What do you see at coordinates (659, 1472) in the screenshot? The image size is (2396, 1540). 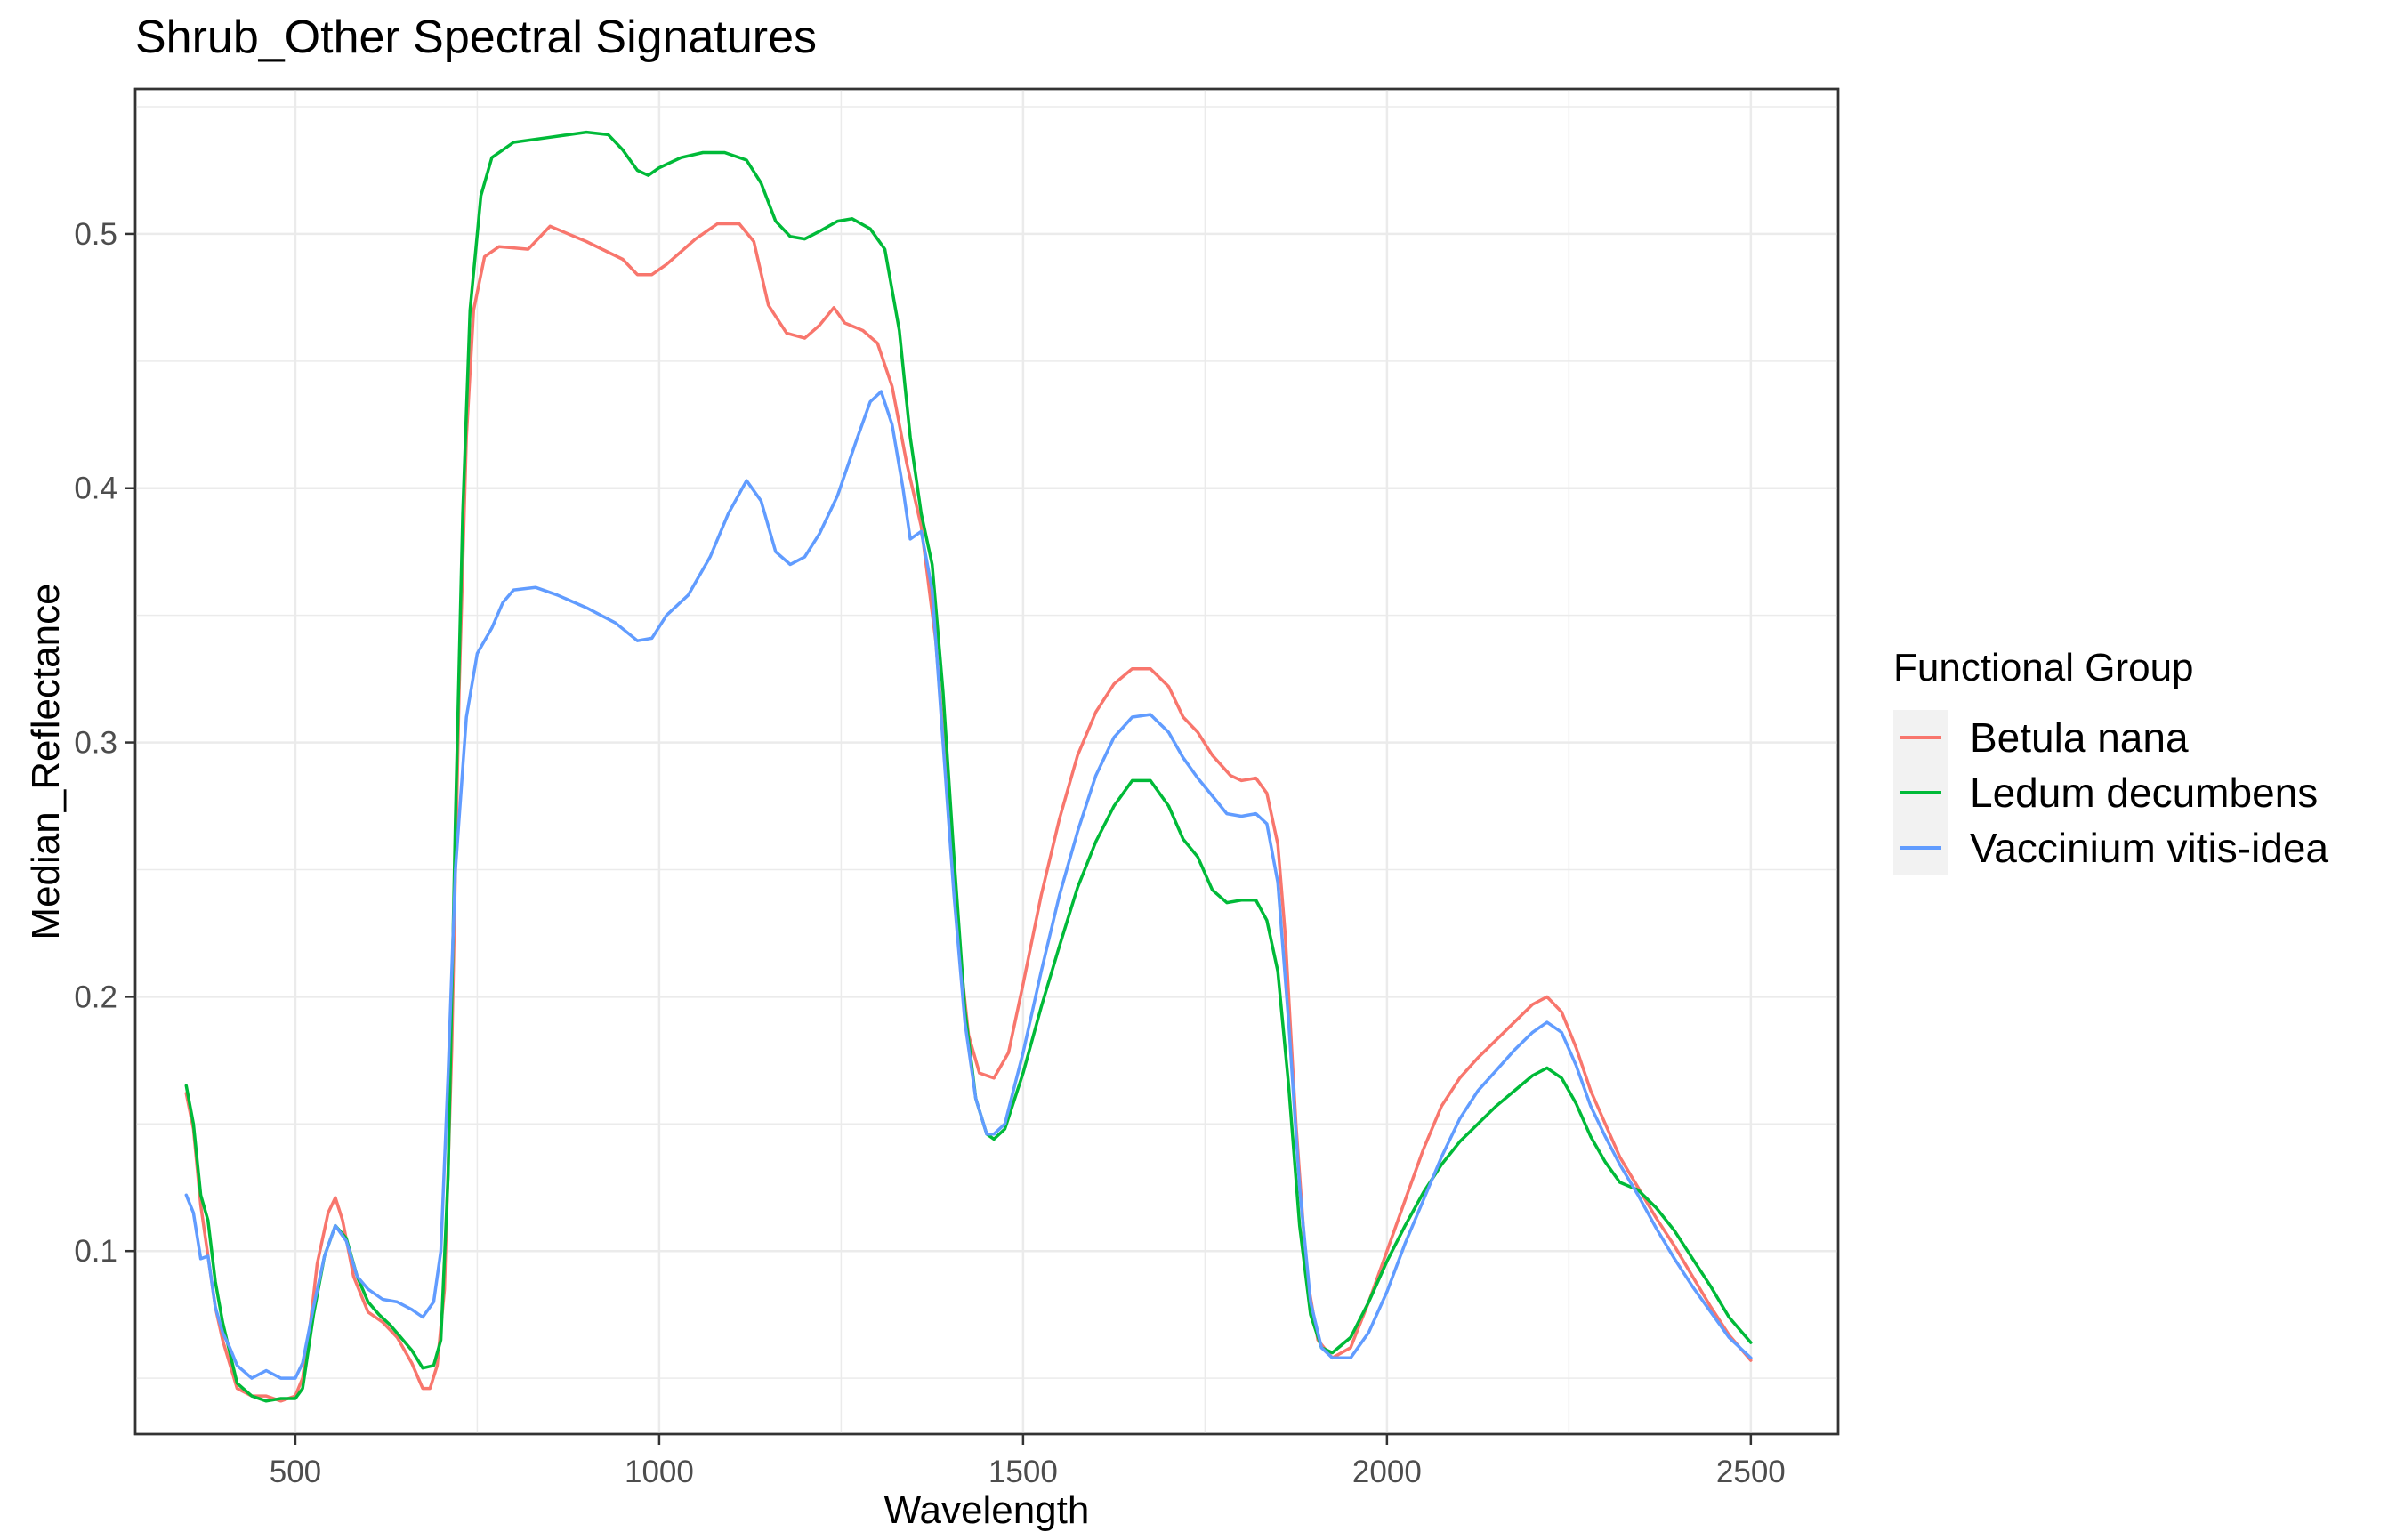 I see `x-tick-label: 1000` at bounding box center [659, 1472].